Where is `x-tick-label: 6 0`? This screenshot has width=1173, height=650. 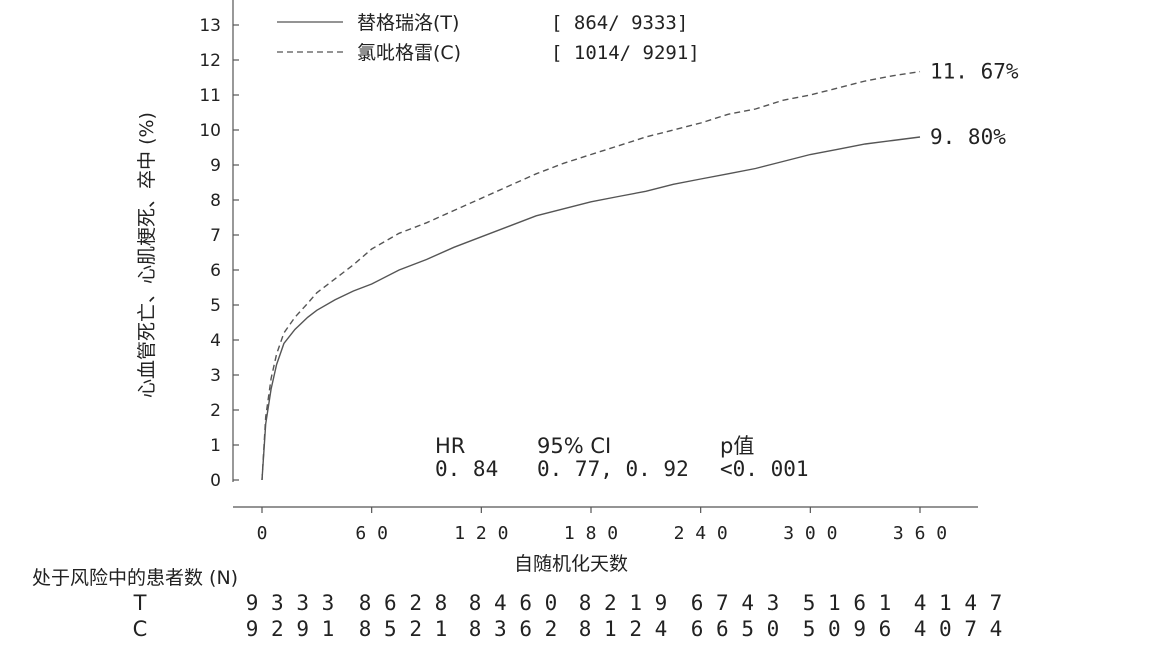 x-tick-label: 6 0 is located at coordinates (371, 533).